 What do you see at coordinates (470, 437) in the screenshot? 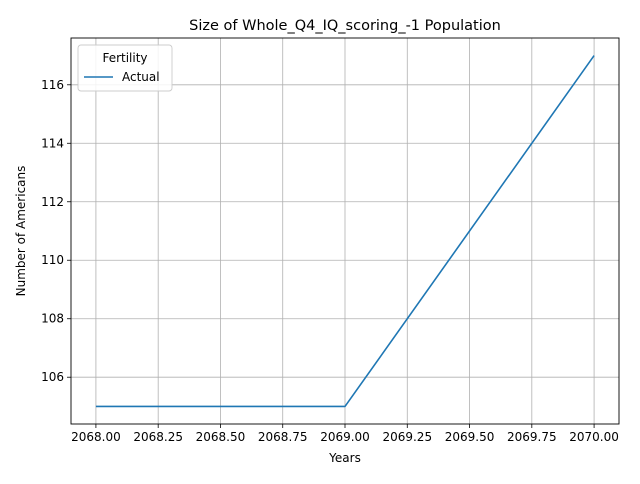
I see `x-tick-label: 2069.50` at bounding box center [470, 437].